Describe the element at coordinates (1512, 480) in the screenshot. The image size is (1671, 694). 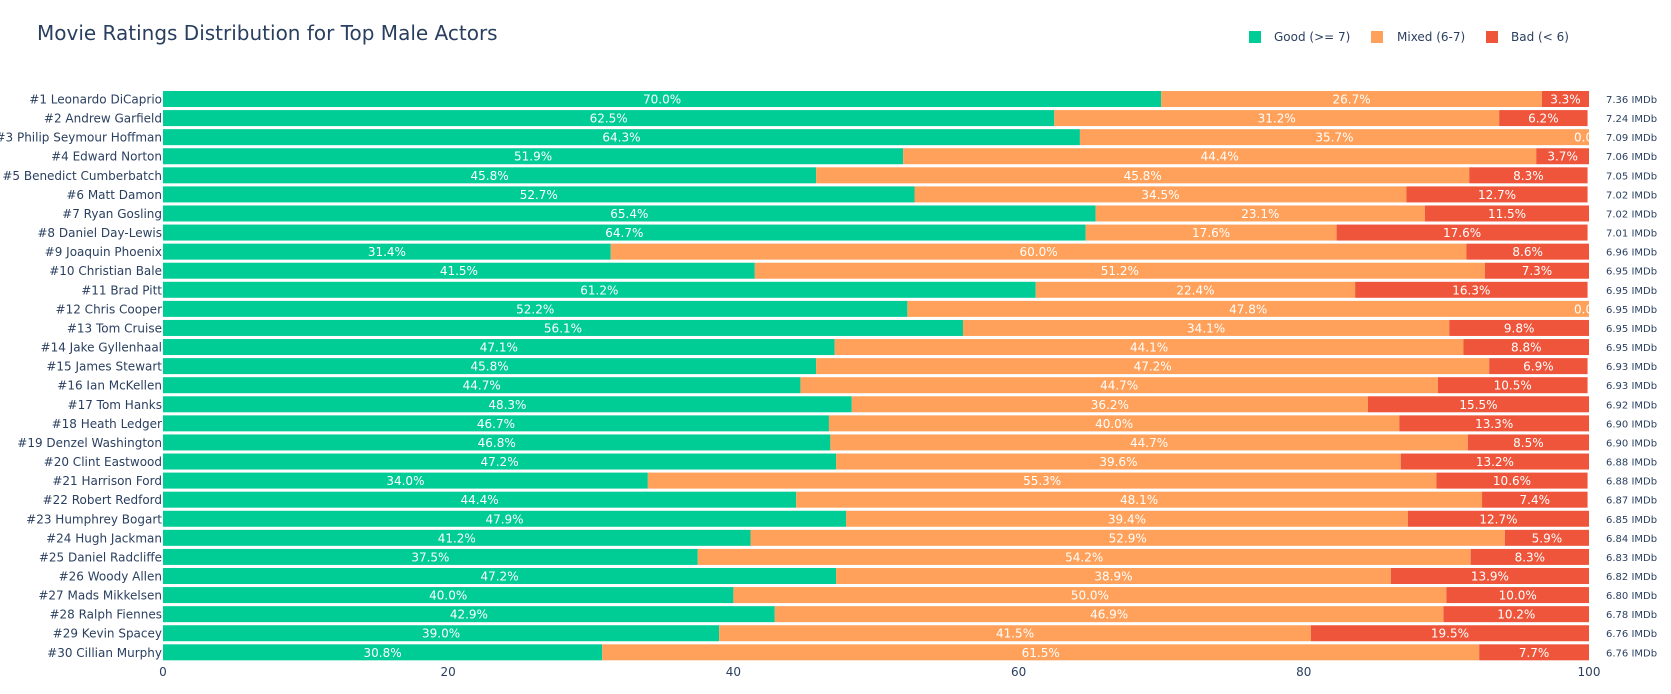
I see `bar-bad-harrison-ford` at that location.